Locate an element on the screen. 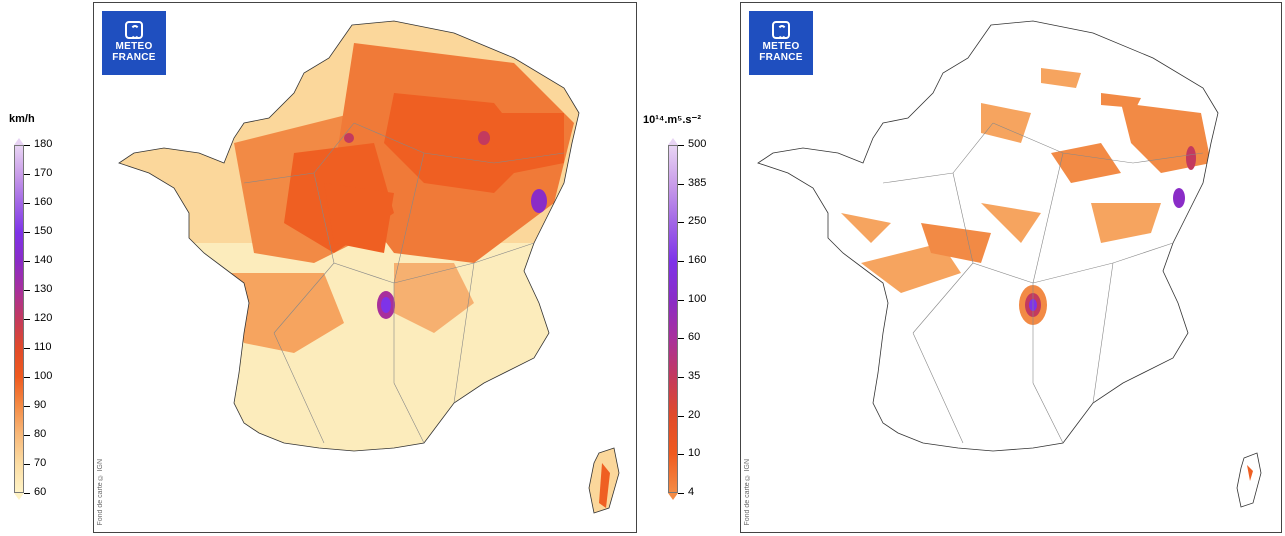 This screenshot has width=1285, height=536. energy-colorbar is located at coordinates (673, 319).